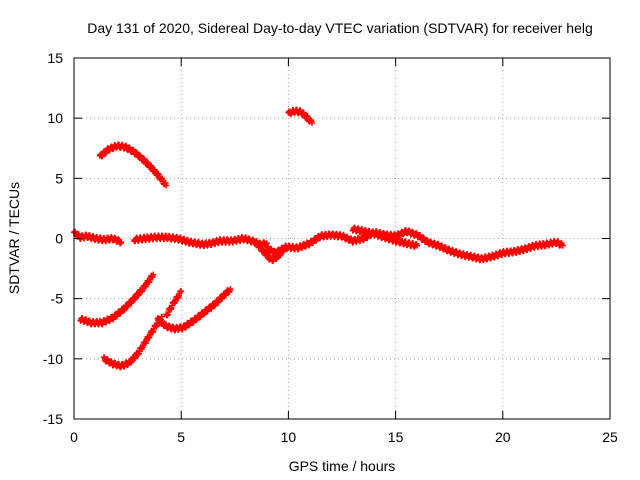 The height and width of the screenshot is (480, 640). I want to click on y-axis-label: SDTVAR / TECUs, so click(14, 238).